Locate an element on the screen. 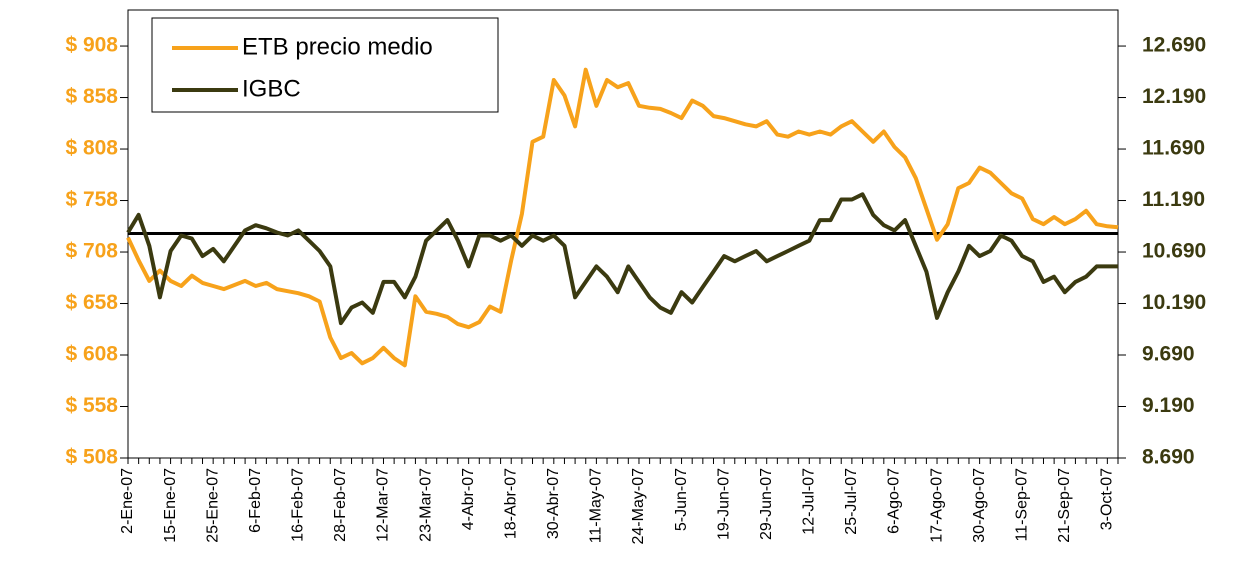  y2-tick-label: 11.690 is located at coordinates (1173, 148).